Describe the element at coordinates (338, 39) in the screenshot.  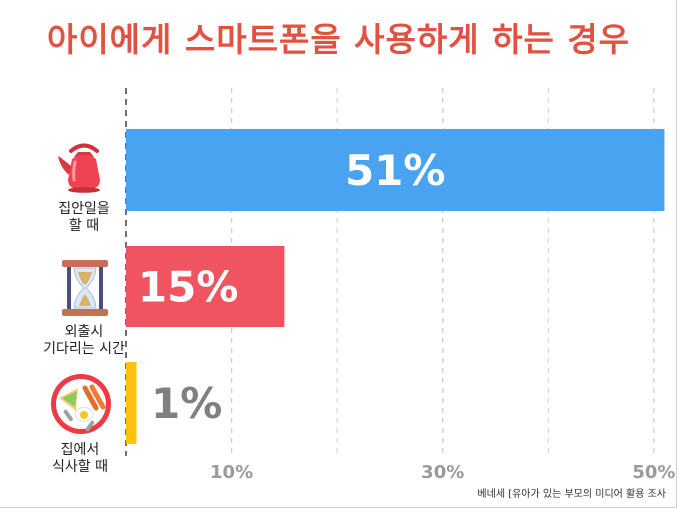
I see `chart-title: 아이에게 스마트폰을 사용하게 하는 경우` at that location.